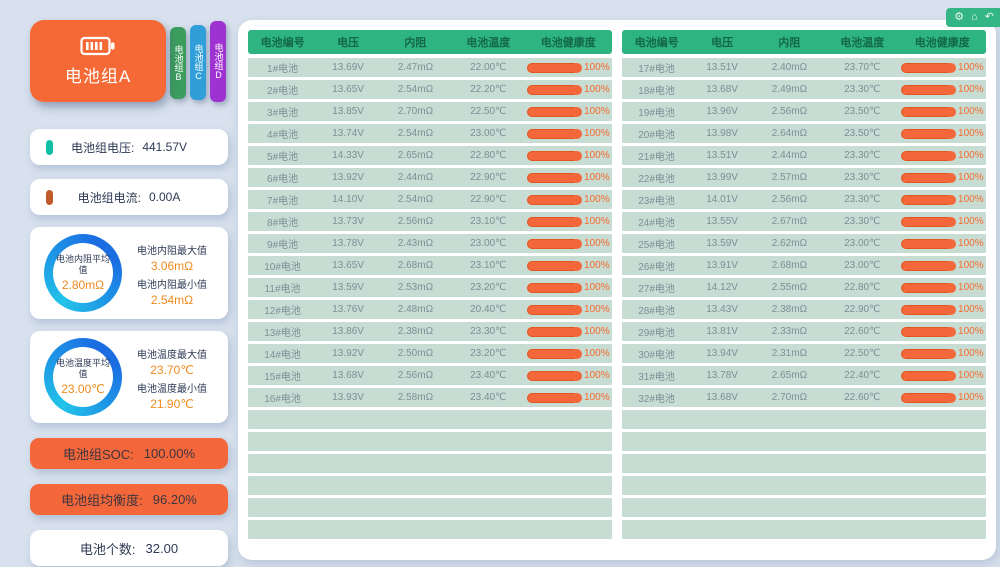 The image size is (1000, 567). Describe the element at coordinates (82, 368) in the screenshot. I see `temperature-avg-label: 电池温度平均值` at that location.